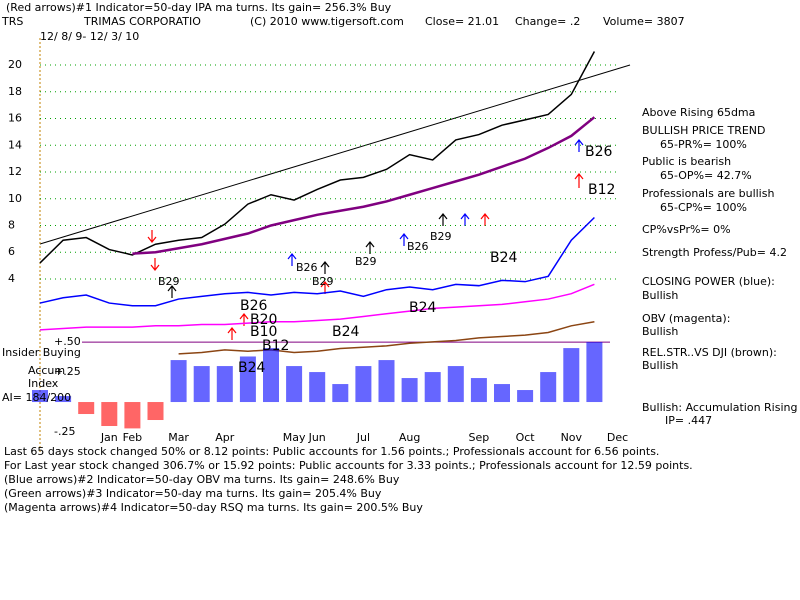 This screenshot has height=600, width=800. What do you see at coordinates (363, 437) in the screenshot?
I see `x-tick-label: Jul` at bounding box center [363, 437].